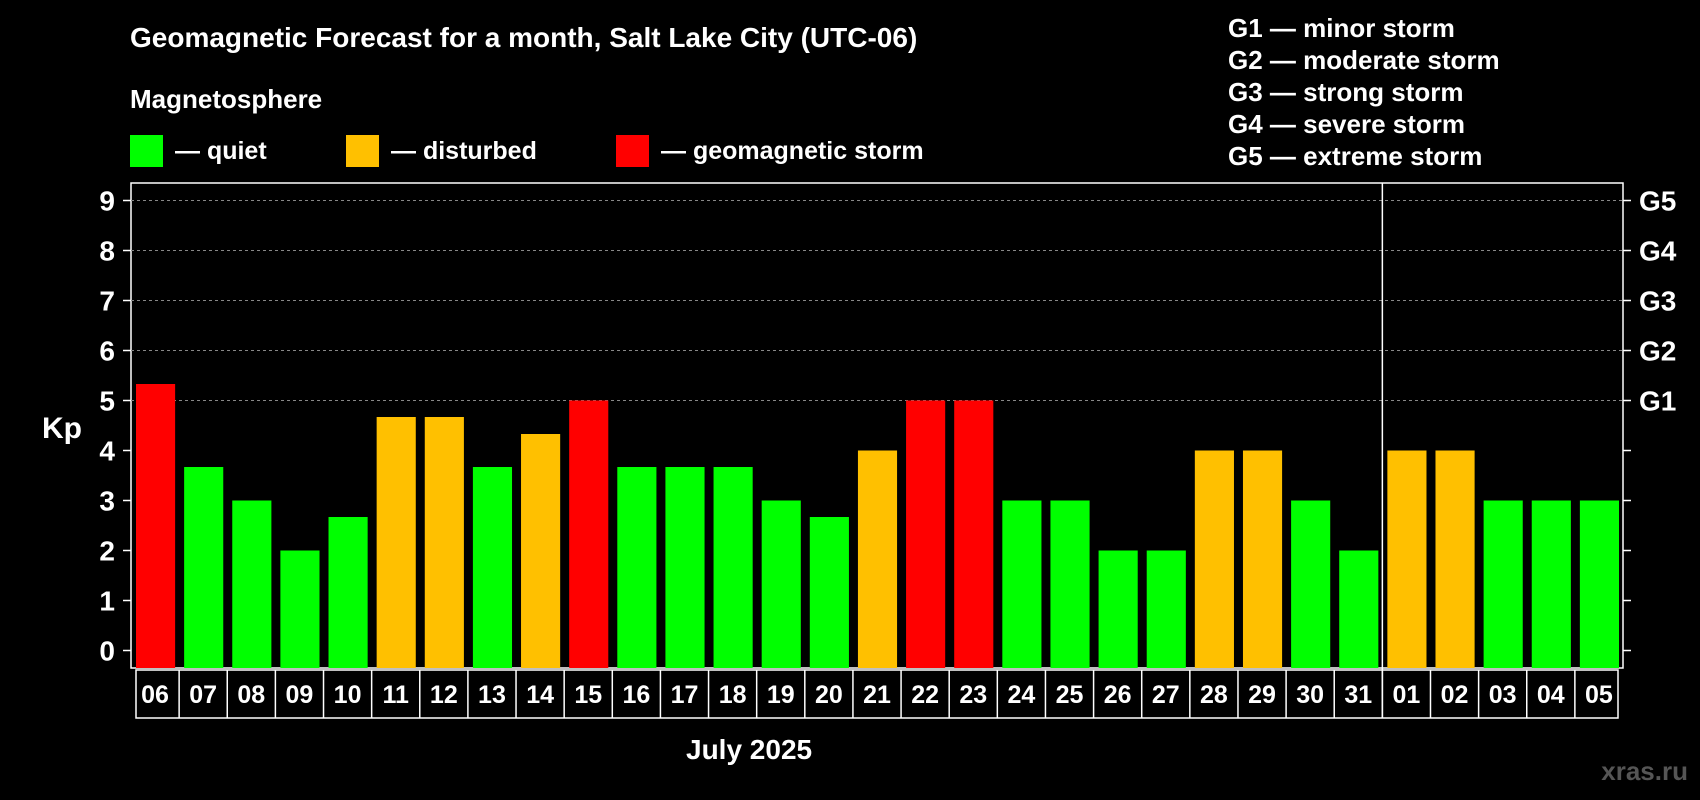 This screenshot has height=800, width=1700. I want to click on x-tick-label-04: 04, so click(1551, 695).